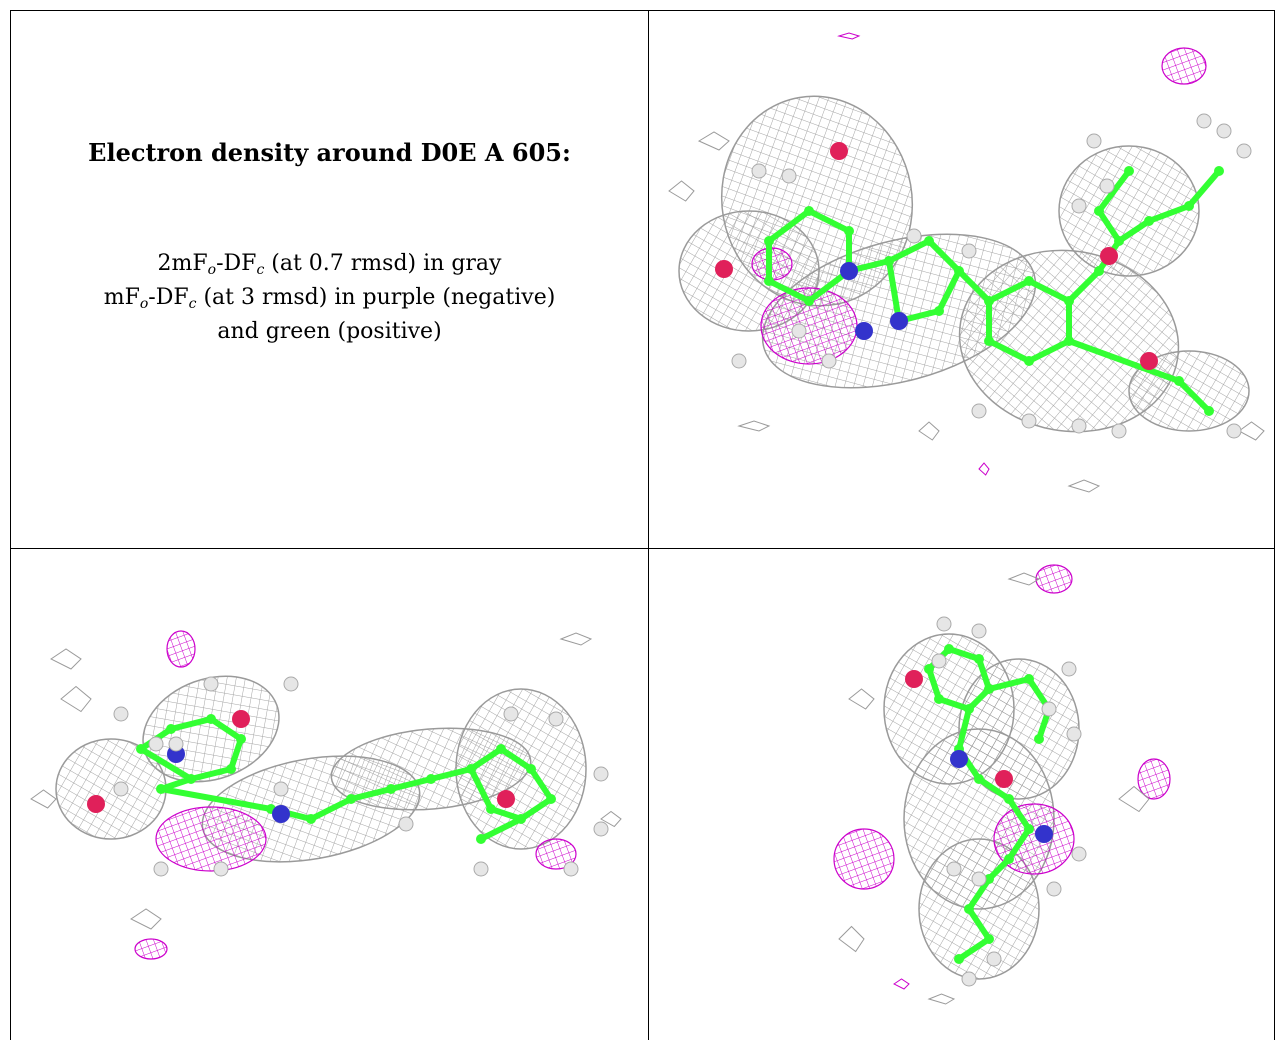 The width and height of the screenshot is (1276, 1040). What do you see at coordinates (329, 331) in the screenshot?
I see `caption-line3: and green (positive)` at bounding box center [329, 331].